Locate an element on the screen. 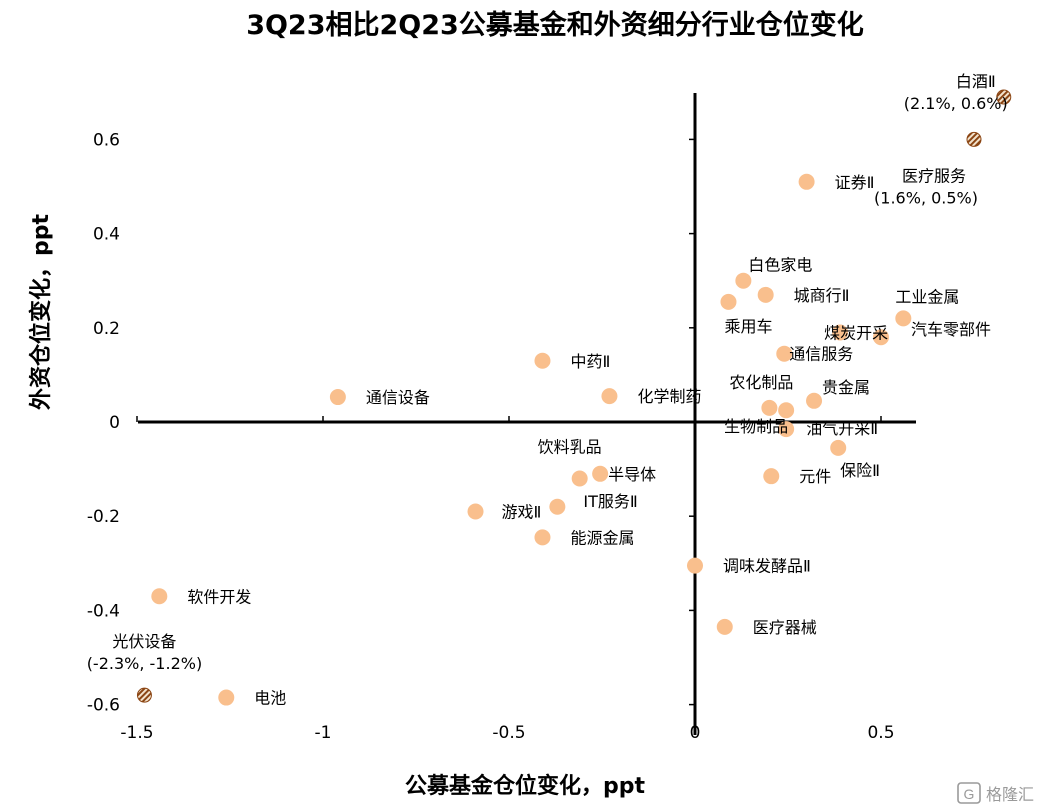 The height and width of the screenshot is (812, 1045). data-label-6: 城商行Ⅱ is located at coordinates (822, 295).